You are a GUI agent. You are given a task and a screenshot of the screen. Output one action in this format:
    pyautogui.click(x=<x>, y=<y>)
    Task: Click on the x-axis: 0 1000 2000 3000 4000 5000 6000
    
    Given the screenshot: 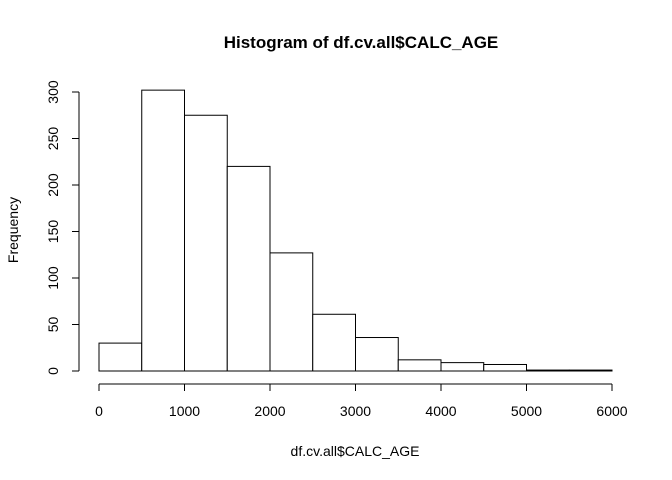 What is the action you would take?
    pyautogui.click(x=361, y=401)
    